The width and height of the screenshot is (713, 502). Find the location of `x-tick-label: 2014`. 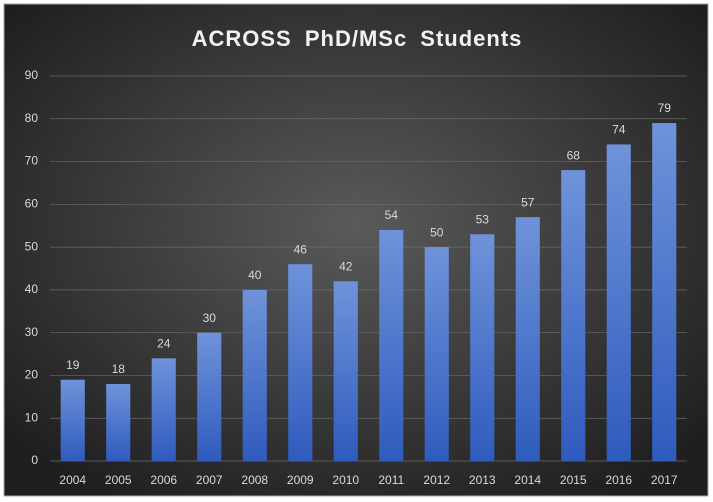

x-tick-label: 2014 is located at coordinates (527, 480).